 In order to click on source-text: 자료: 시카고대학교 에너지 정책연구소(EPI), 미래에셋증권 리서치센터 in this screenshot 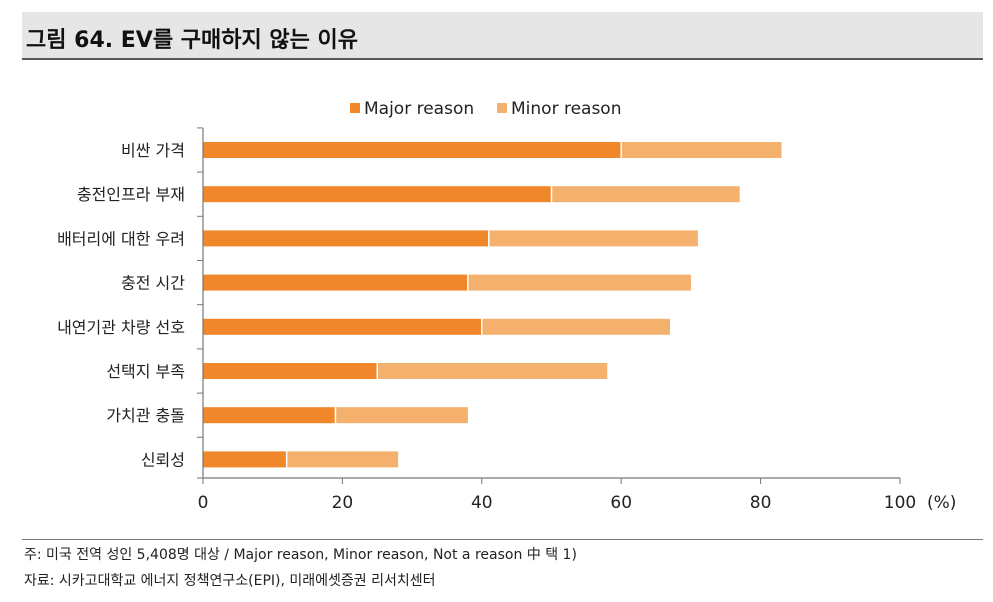, I will do `click(230, 581)`.